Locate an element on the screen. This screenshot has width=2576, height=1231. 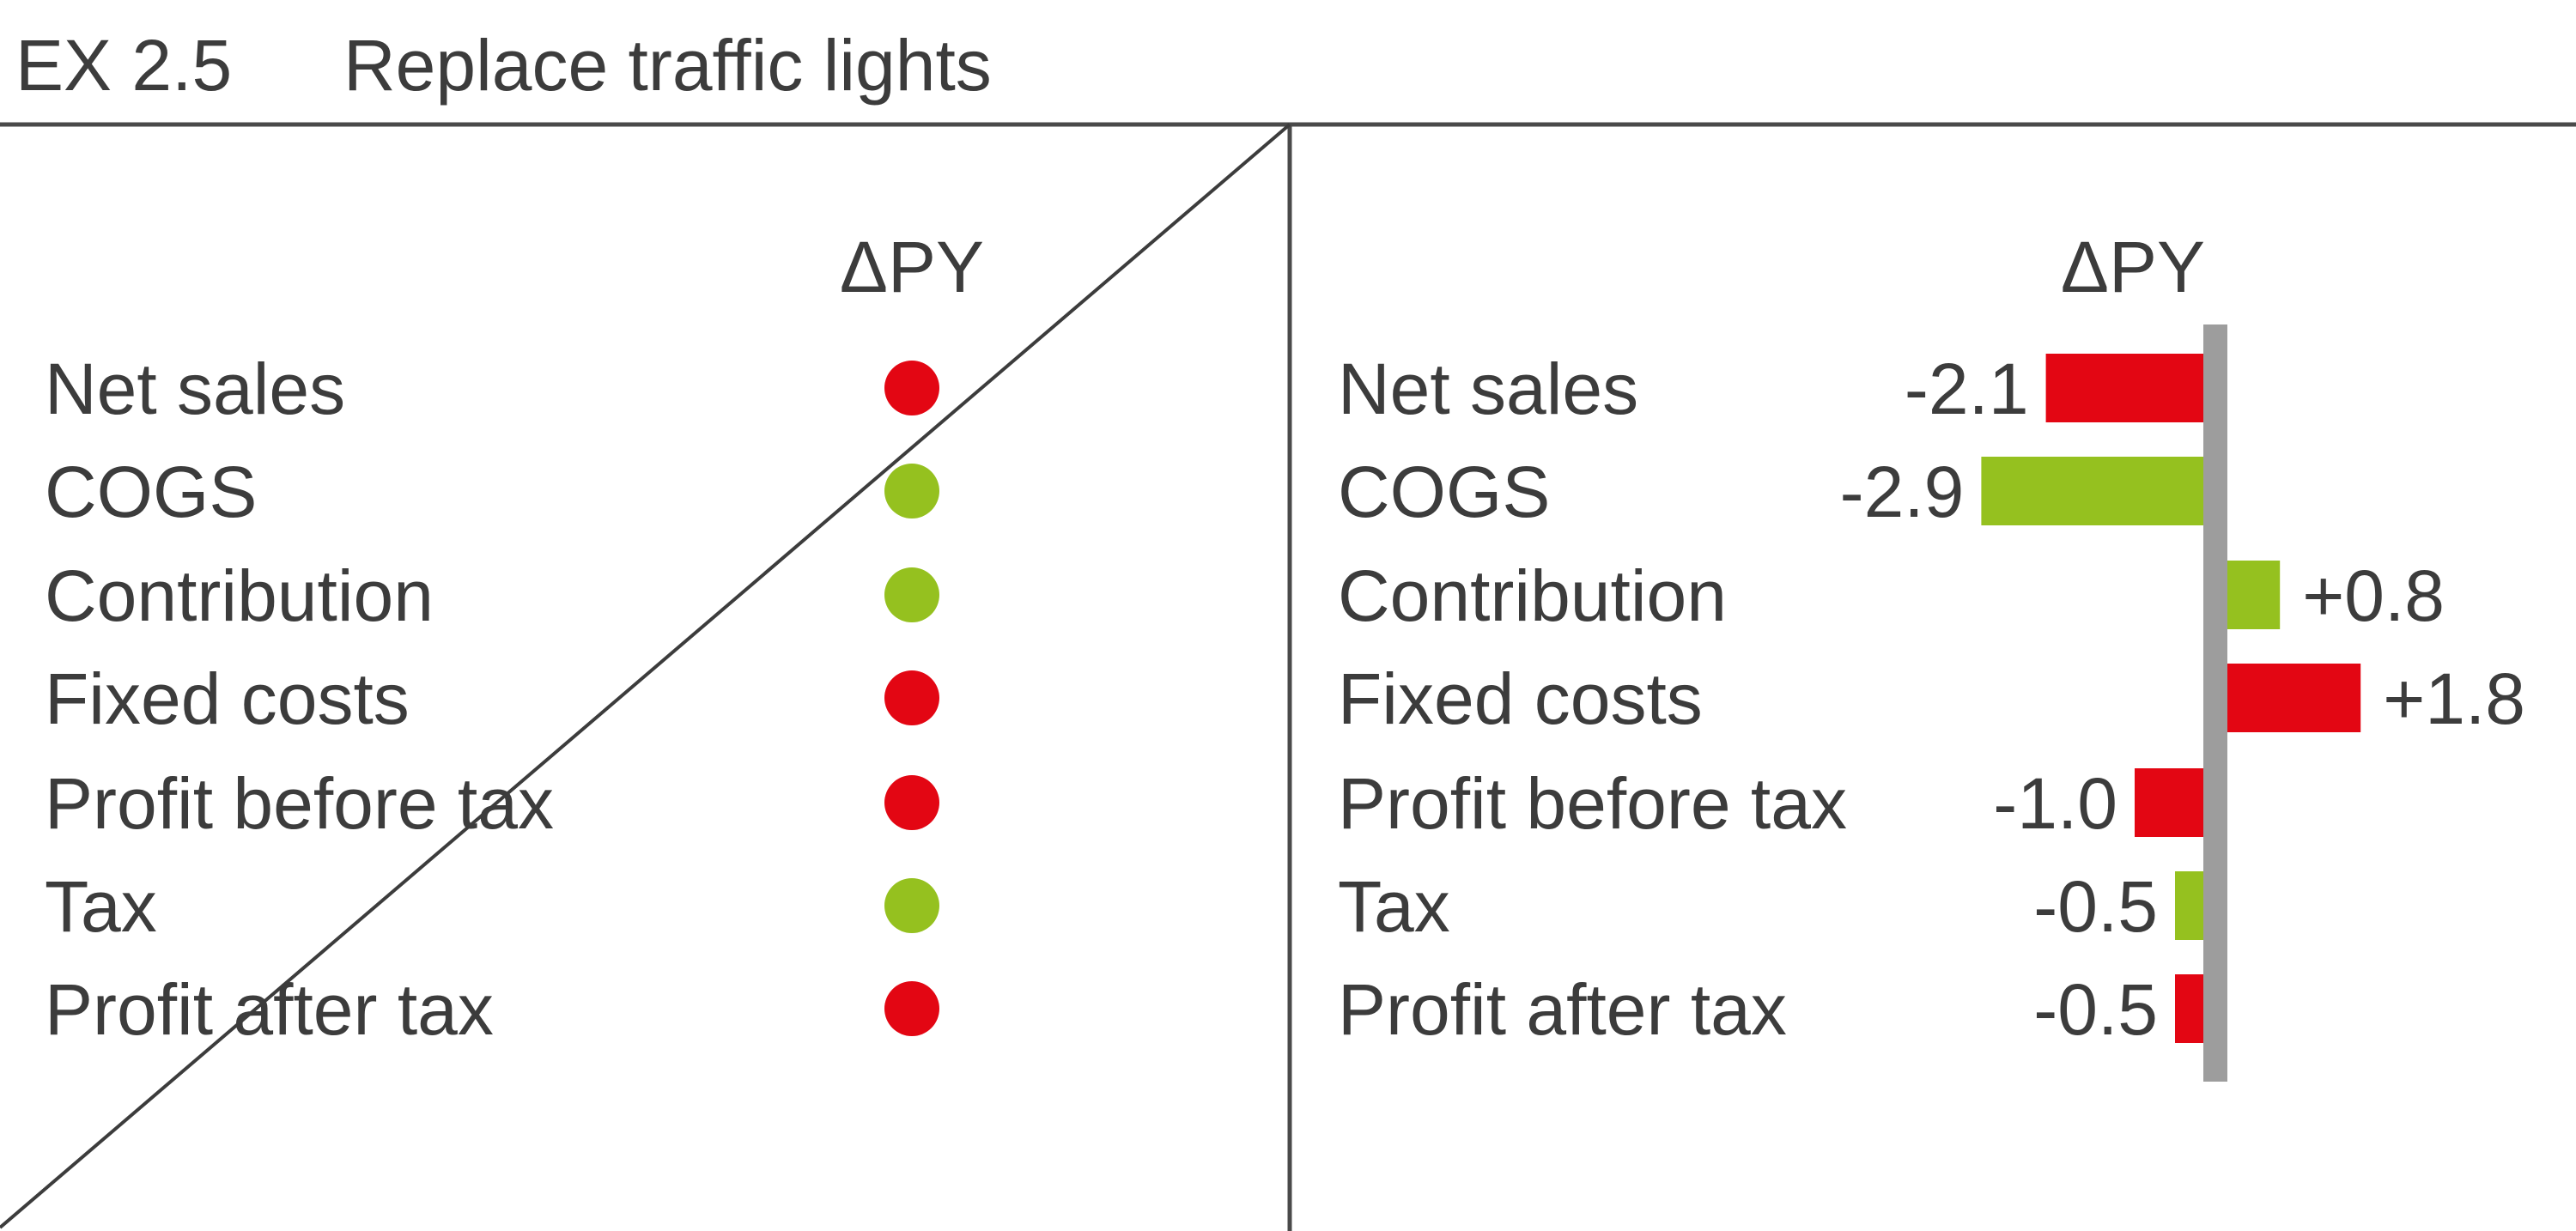
zero-axis is located at coordinates (2215, 703).